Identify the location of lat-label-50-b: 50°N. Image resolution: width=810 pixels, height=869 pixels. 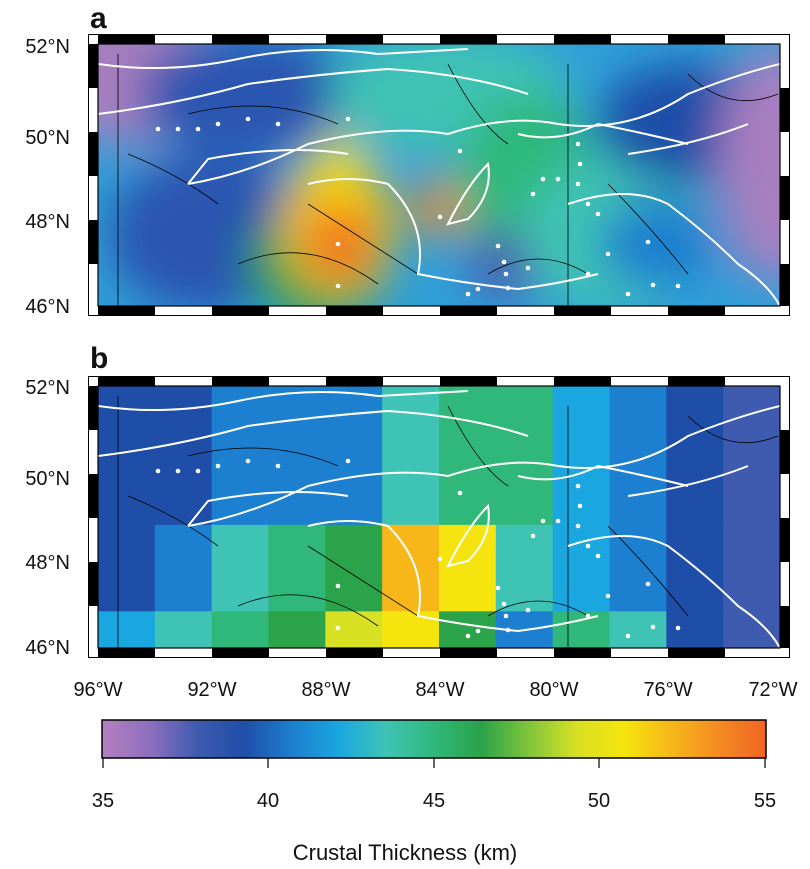
(47, 479).